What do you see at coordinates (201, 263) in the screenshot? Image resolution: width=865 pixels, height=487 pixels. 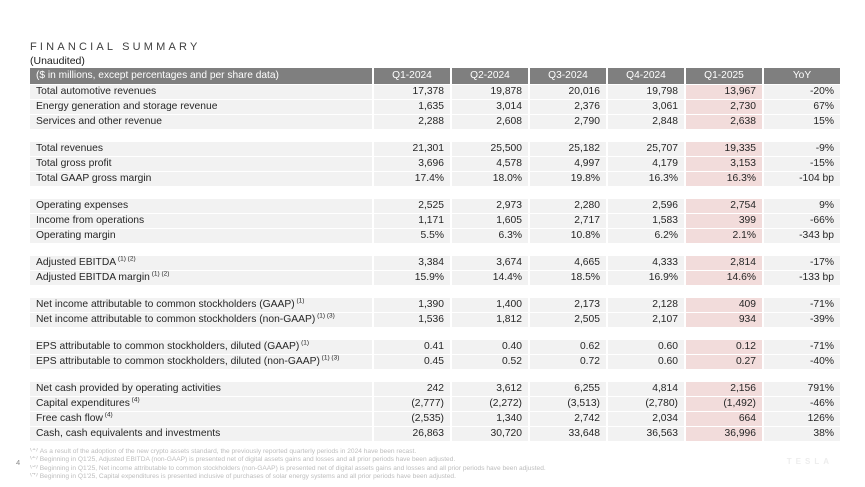 I see `row-label: Adjusted EBITDA (1) (2)` at bounding box center [201, 263].